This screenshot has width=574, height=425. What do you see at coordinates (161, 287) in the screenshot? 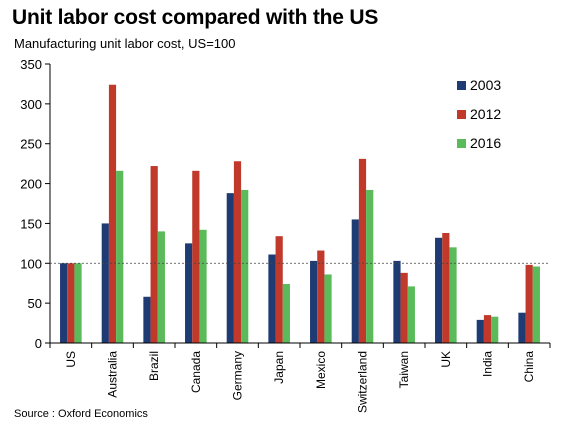
I see `bar-brazil-2016` at bounding box center [161, 287].